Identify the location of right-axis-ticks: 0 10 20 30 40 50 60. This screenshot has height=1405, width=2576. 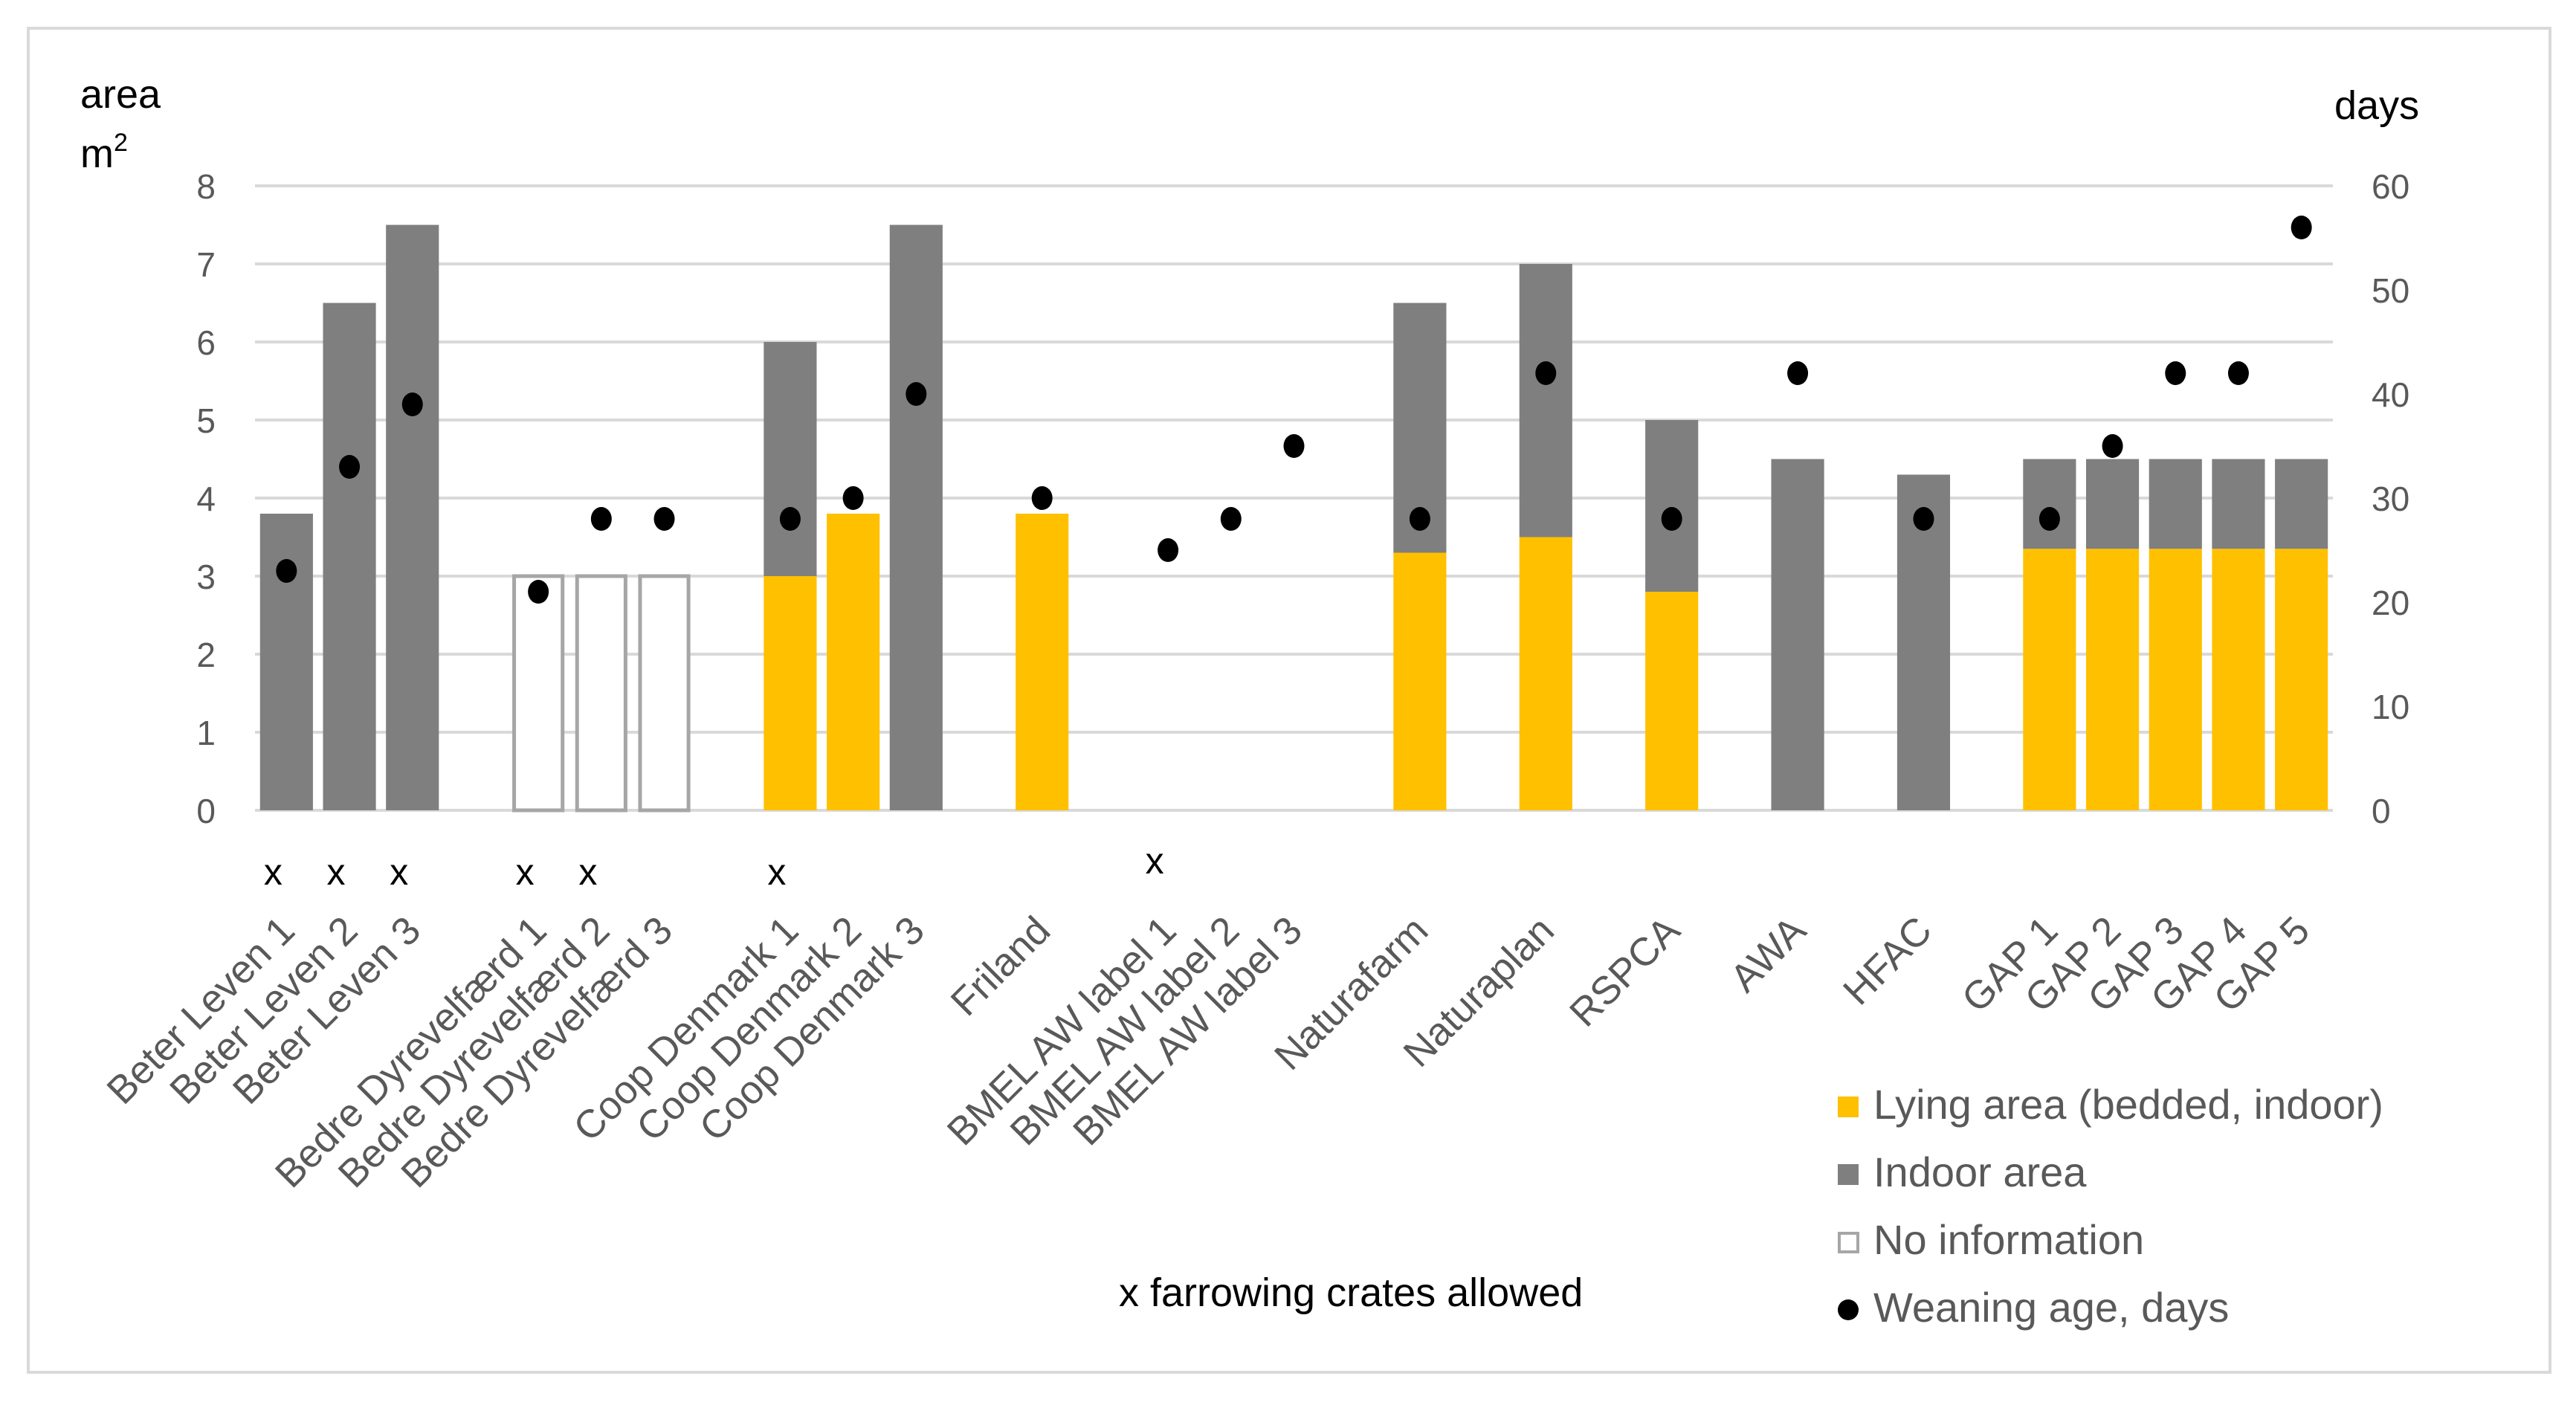
(2390, 499).